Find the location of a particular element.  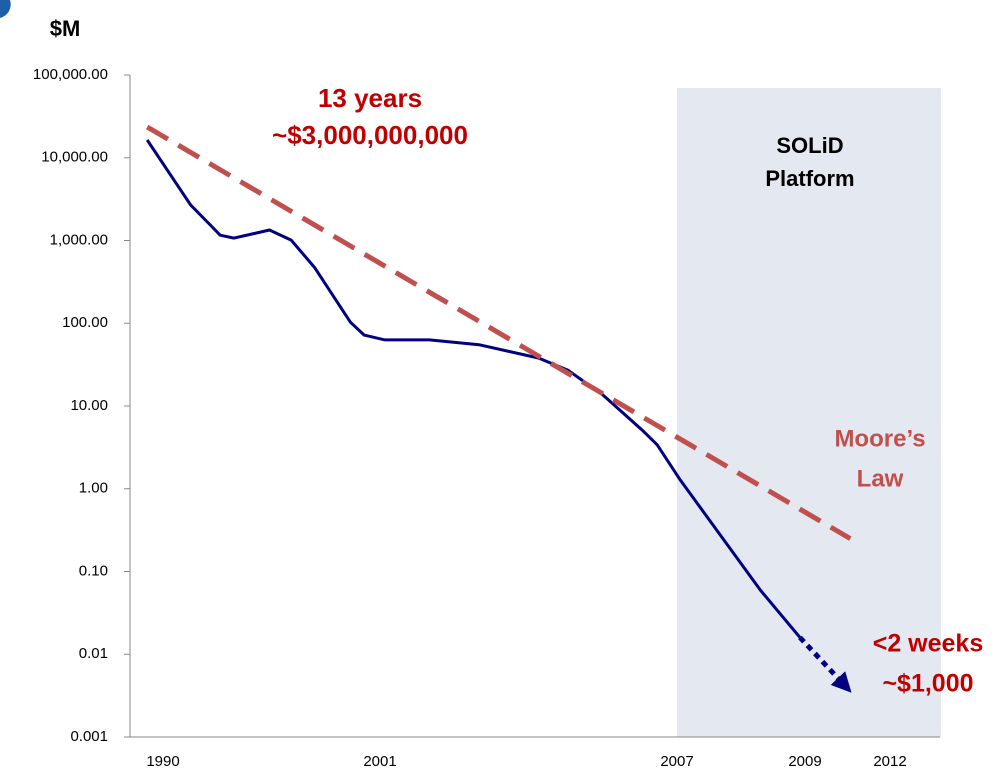

y-tick-label: 0.01 is located at coordinates (93, 653).